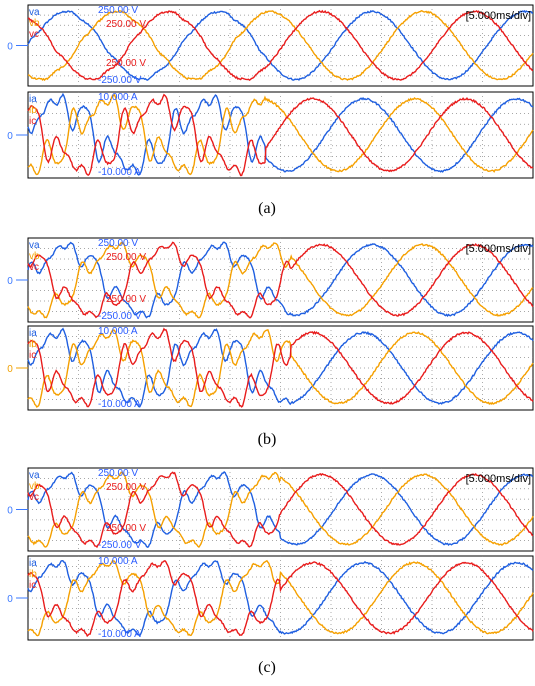 The image size is (535, 686). Describe the element at coordinates (267, 667) in the screenshot. I see `figure-caption: (c)` at that location.